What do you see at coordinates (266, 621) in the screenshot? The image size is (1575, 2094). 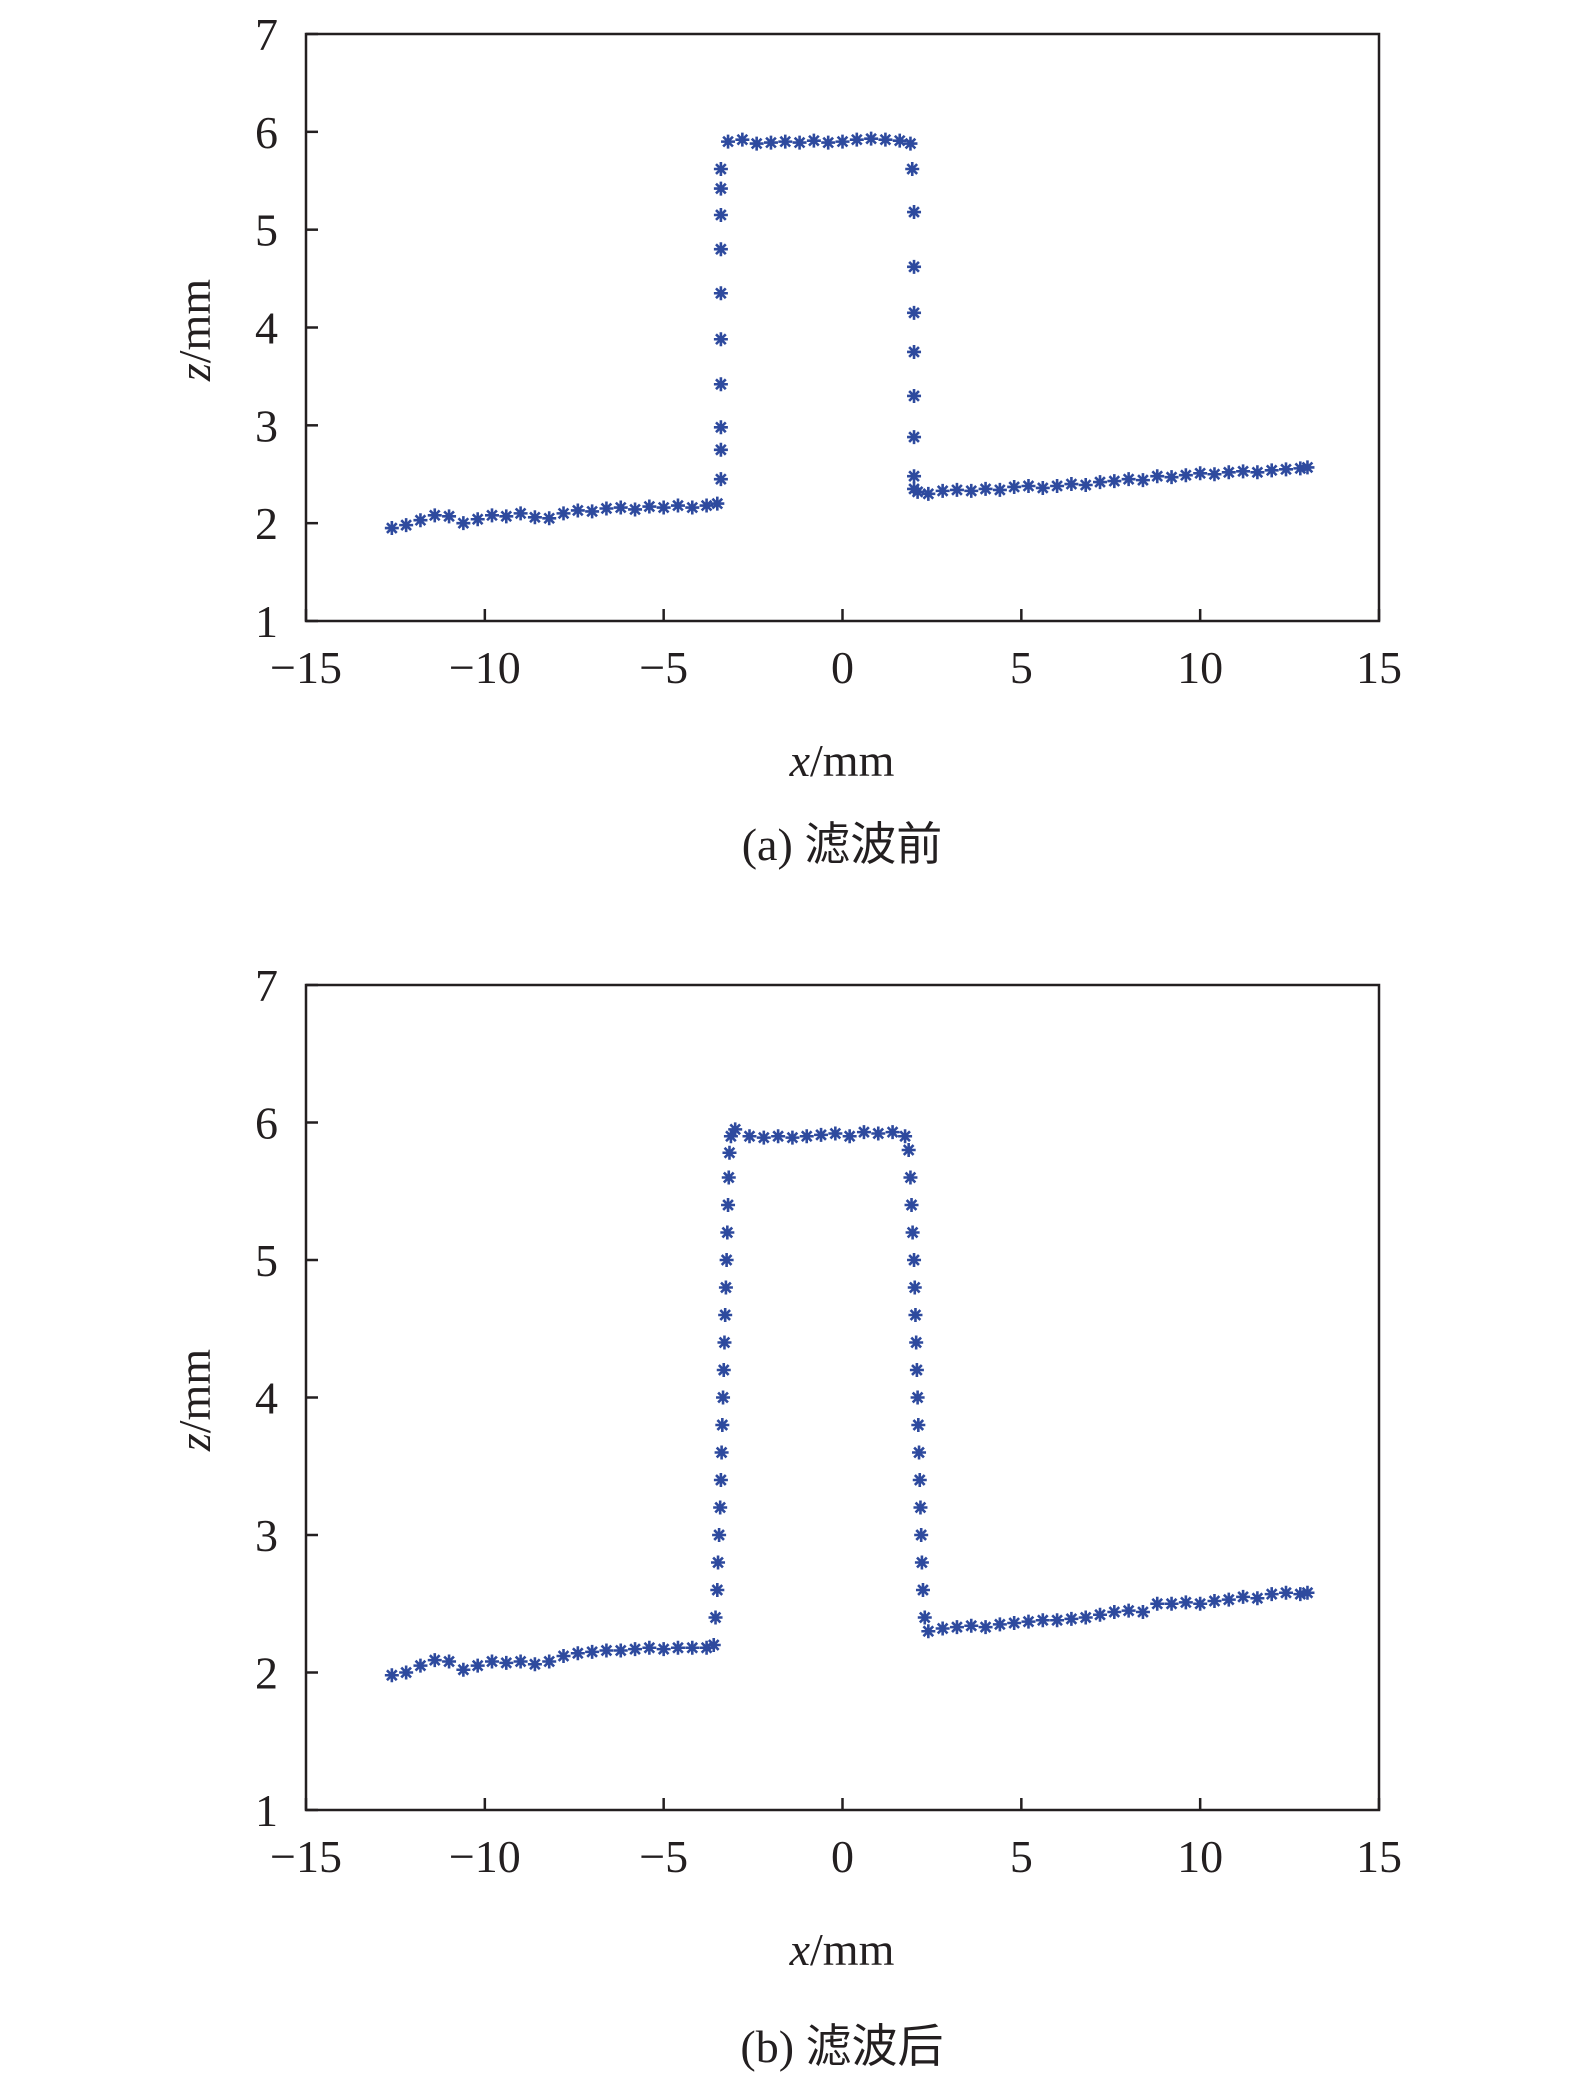 I see `y-tick-label: 1` at bounding box center [266, 621].